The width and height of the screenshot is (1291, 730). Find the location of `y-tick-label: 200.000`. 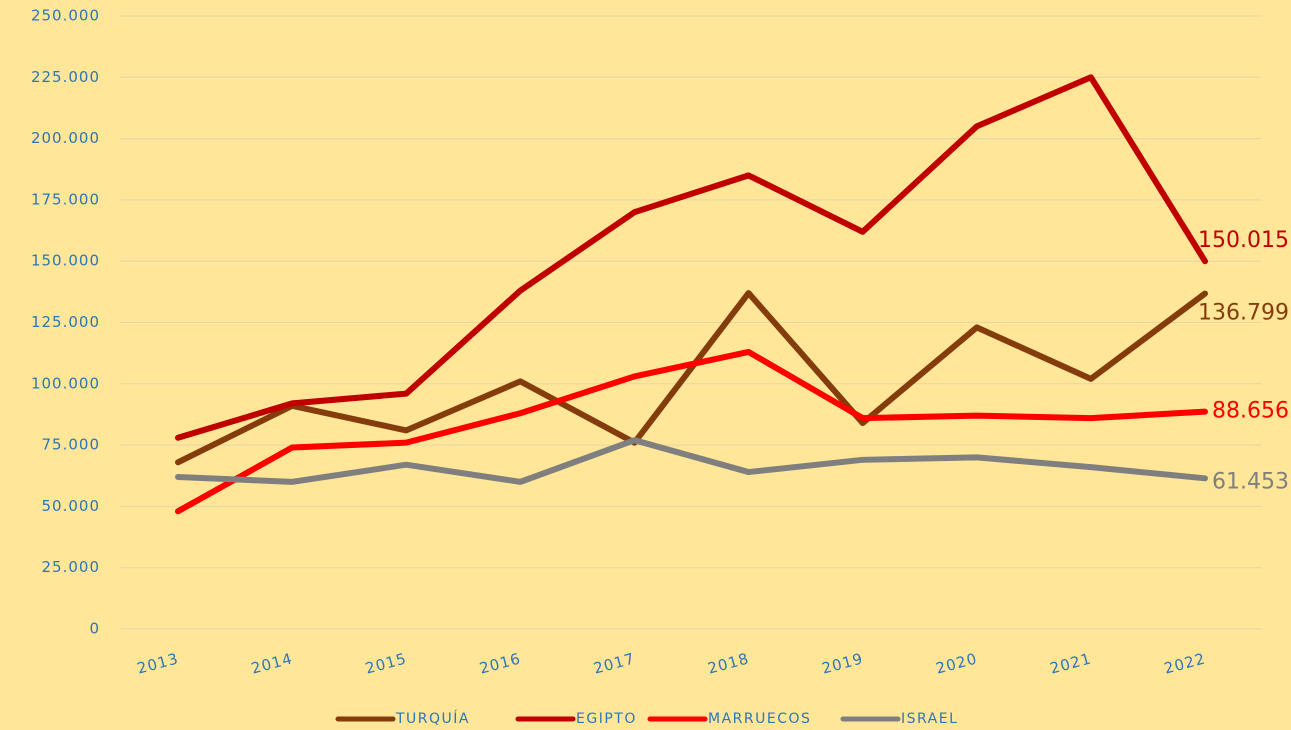

y-tick-label: 200.000 is located at coordinates (65, 138).